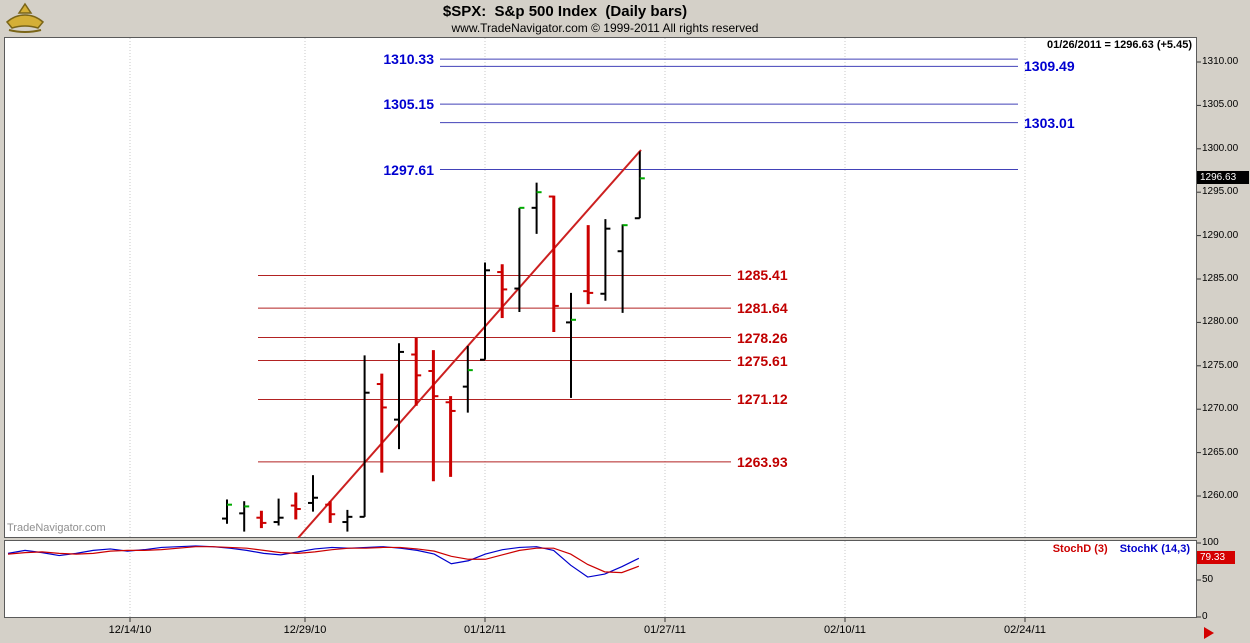 The height and width of the screenshot is (643, 1250). What do you see at coordinates (408, 169) in the screenshot?
I see `resistance-label-1297.61: 1297.61` at bounding box center [408, 169].